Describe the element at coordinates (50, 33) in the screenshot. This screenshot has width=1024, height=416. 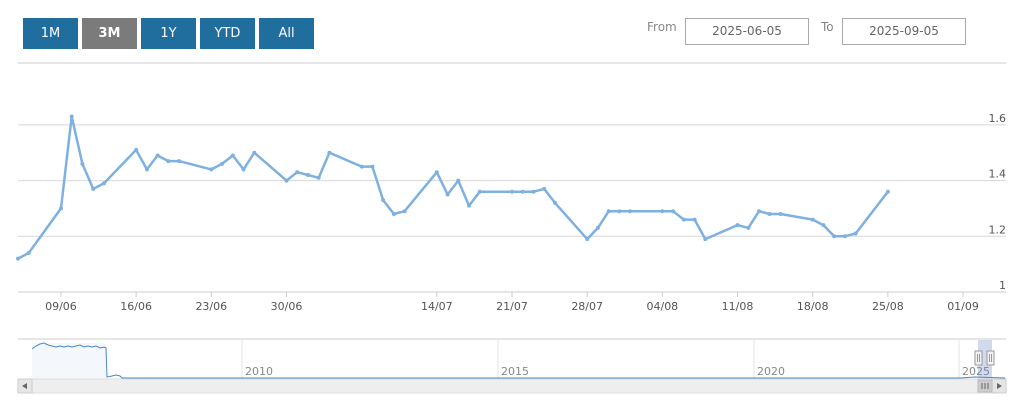
I see `range-button-1m: 1M` at that location.